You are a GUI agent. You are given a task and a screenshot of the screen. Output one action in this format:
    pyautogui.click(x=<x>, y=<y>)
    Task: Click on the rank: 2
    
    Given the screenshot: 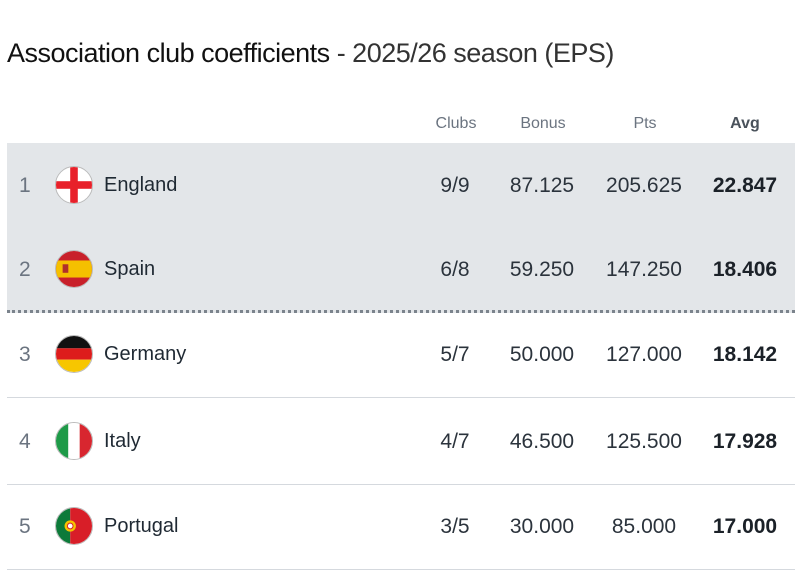 What is the action you would take?
    pyautogui.click(x=25, y=269)
    